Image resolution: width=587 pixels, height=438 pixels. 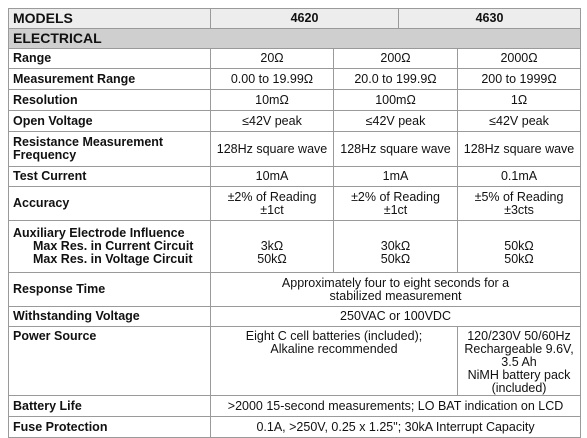 I want to click on row-label: Resolution, so click(x=109, y=100).